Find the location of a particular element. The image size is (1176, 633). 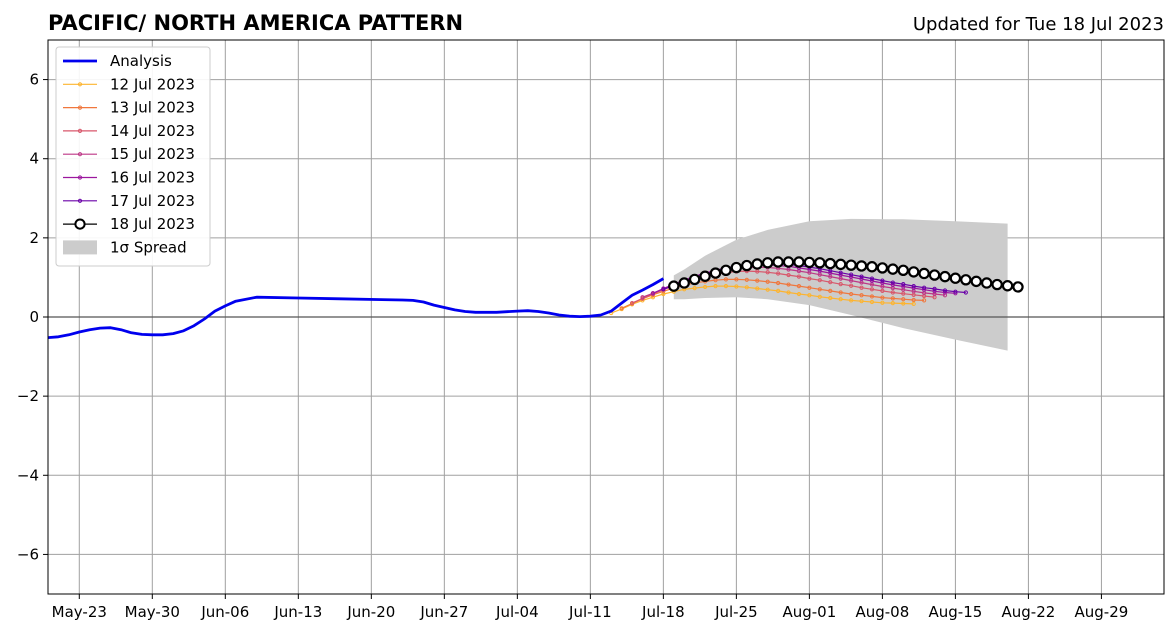

series-layer is located at coordinates (536, 298).